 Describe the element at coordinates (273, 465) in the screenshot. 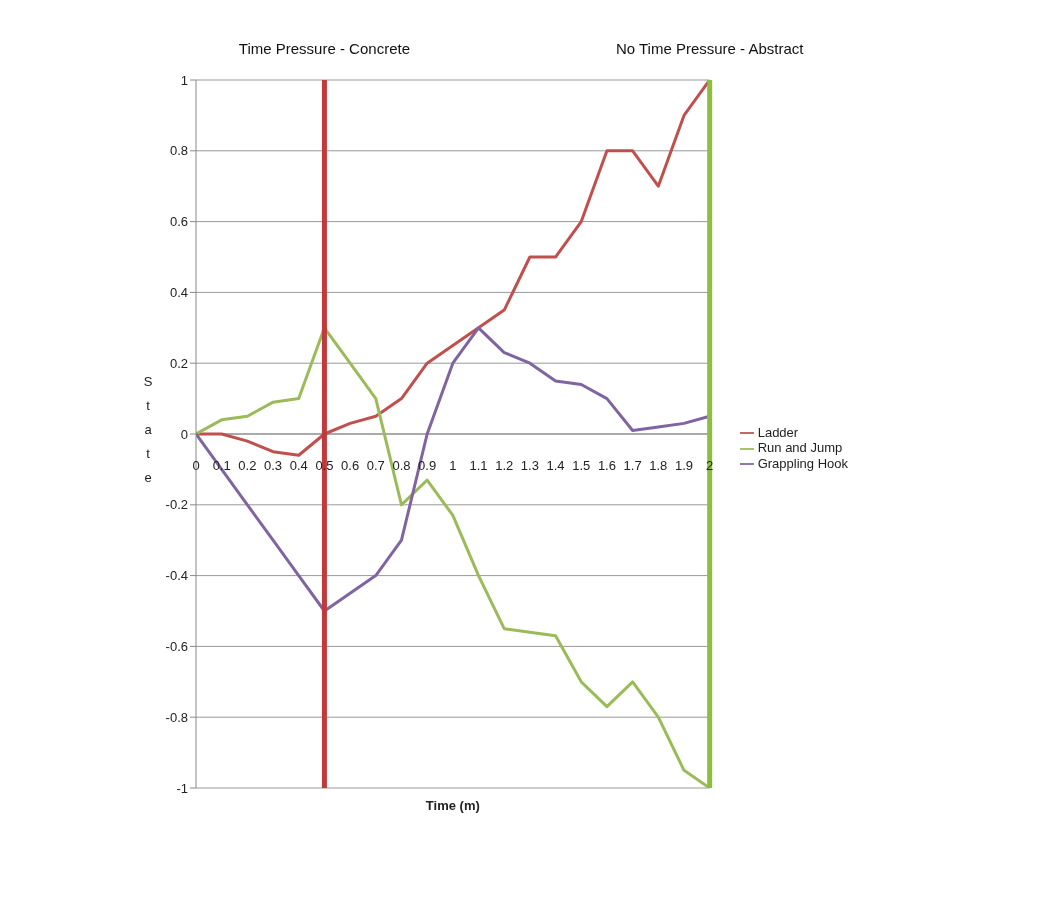

I see `x-tick-label: 0.3` at that location.